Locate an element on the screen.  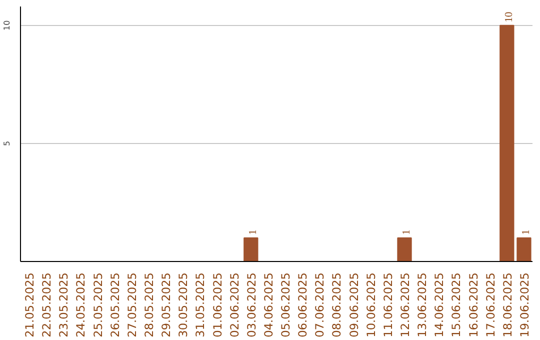
x-tick-label: 30.05.2025 is located at coordinates (183, 305).